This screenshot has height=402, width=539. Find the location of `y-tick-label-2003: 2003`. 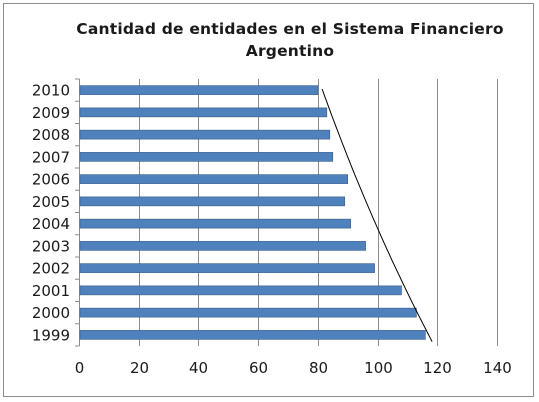

y-tick-label-2003: 2003 is located at coordinates (51, 246).